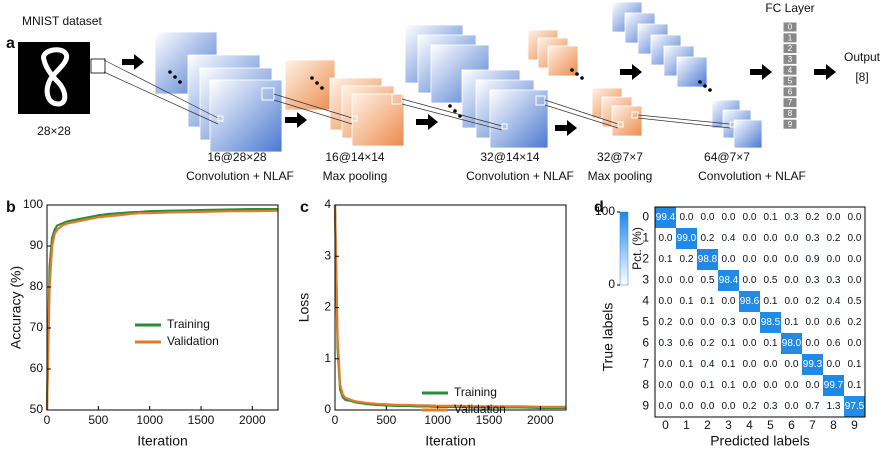  I want to click on window, so click(354, 118).